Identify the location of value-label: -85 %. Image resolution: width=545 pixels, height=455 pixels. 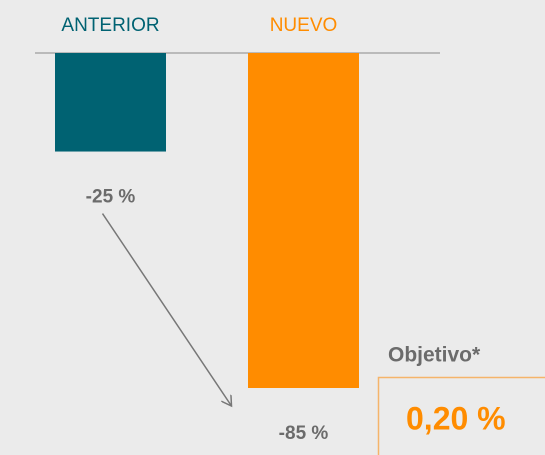
(304, 433).